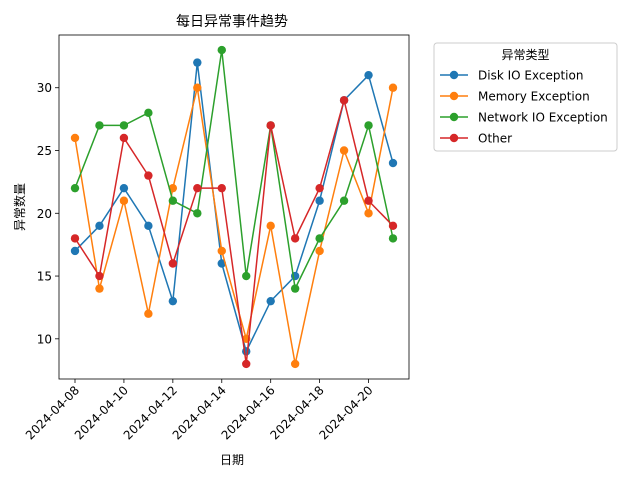  Describe the element at coordinates (530, 76) in the screenshot. I see `legend-label: Disk IO Exception` at that location.